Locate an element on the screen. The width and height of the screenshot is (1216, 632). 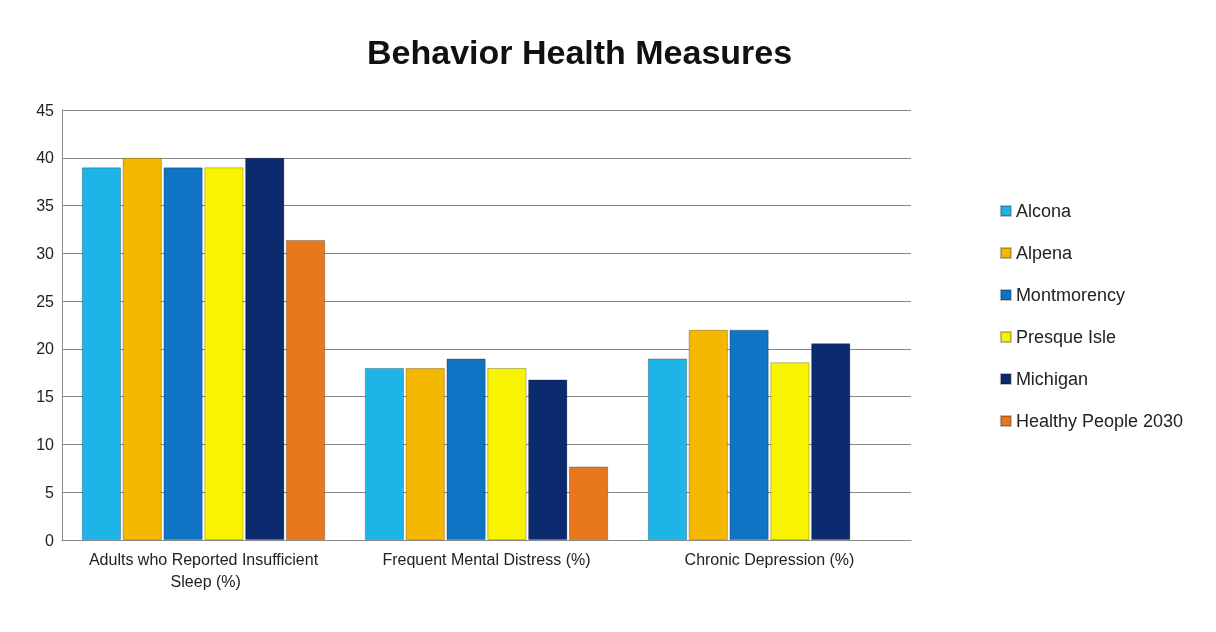
x-tick-label: Chronic Depression (%) is located at coordinates (769, 559).